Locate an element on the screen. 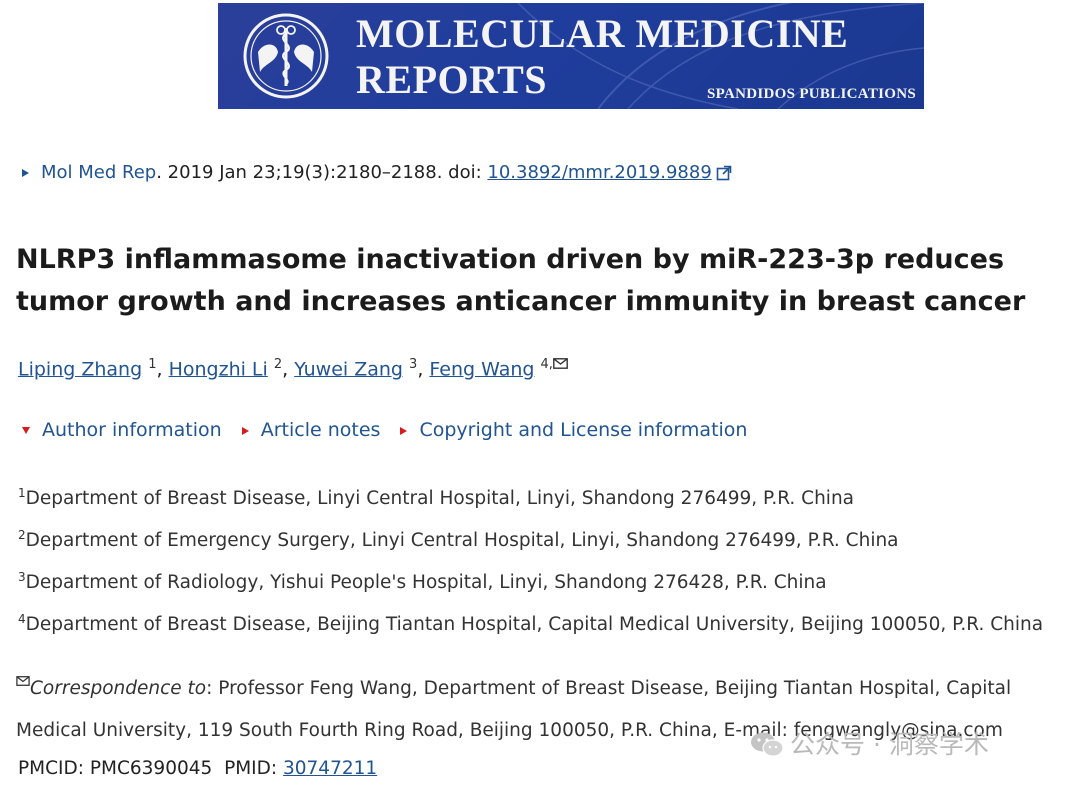 The height and width of the screenshot is (788, 1080). author-link: Liping Zhang is located at coordinates (80, 369).